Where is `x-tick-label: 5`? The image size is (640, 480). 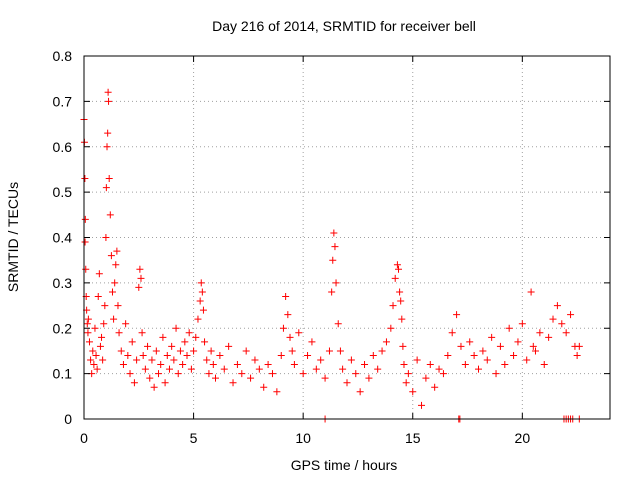 x-tick-label: 5 is located at coordinates (194, 438).